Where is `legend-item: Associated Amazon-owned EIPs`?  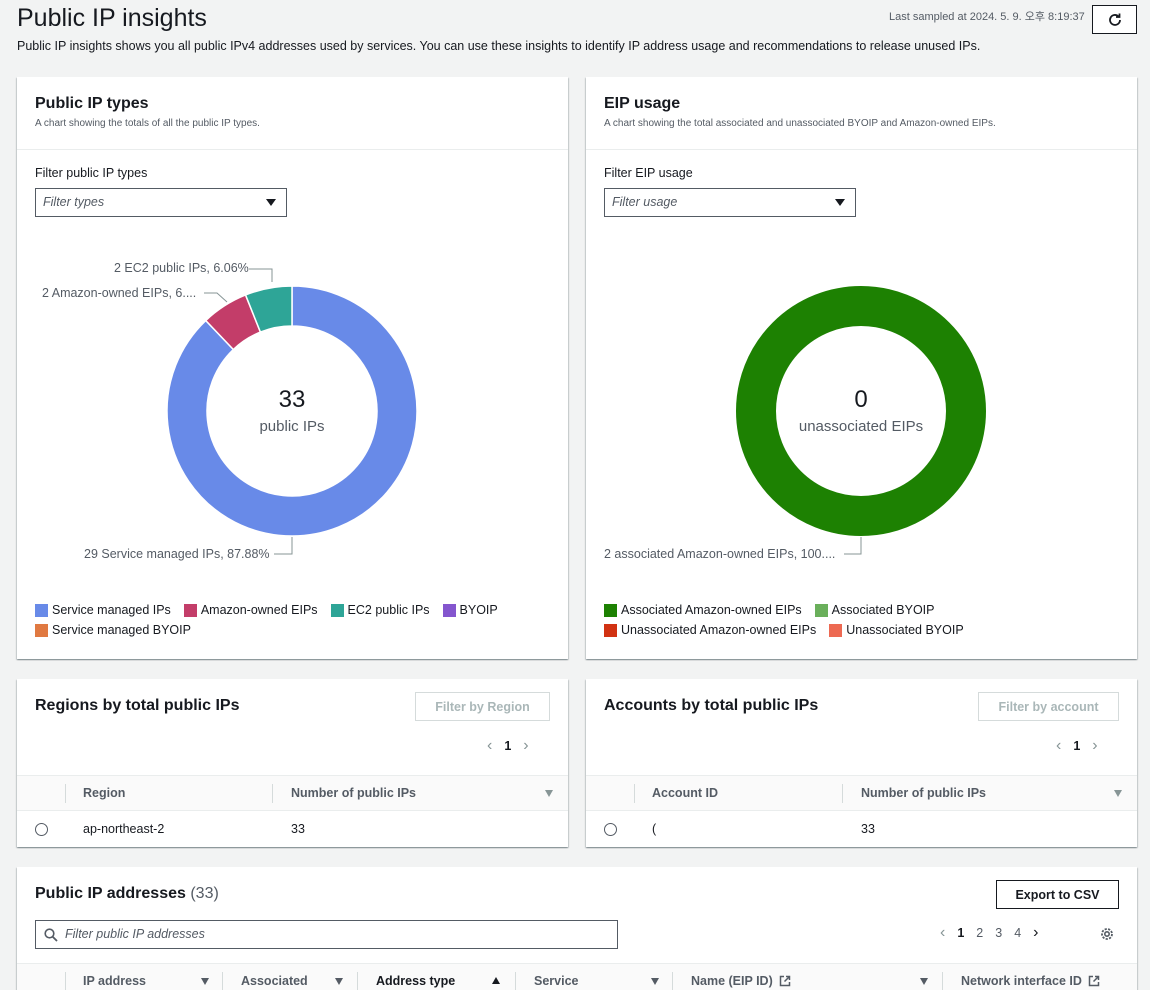 legend-item: Associated Amazon-owned EIPs is located at coordinates (703, 610).